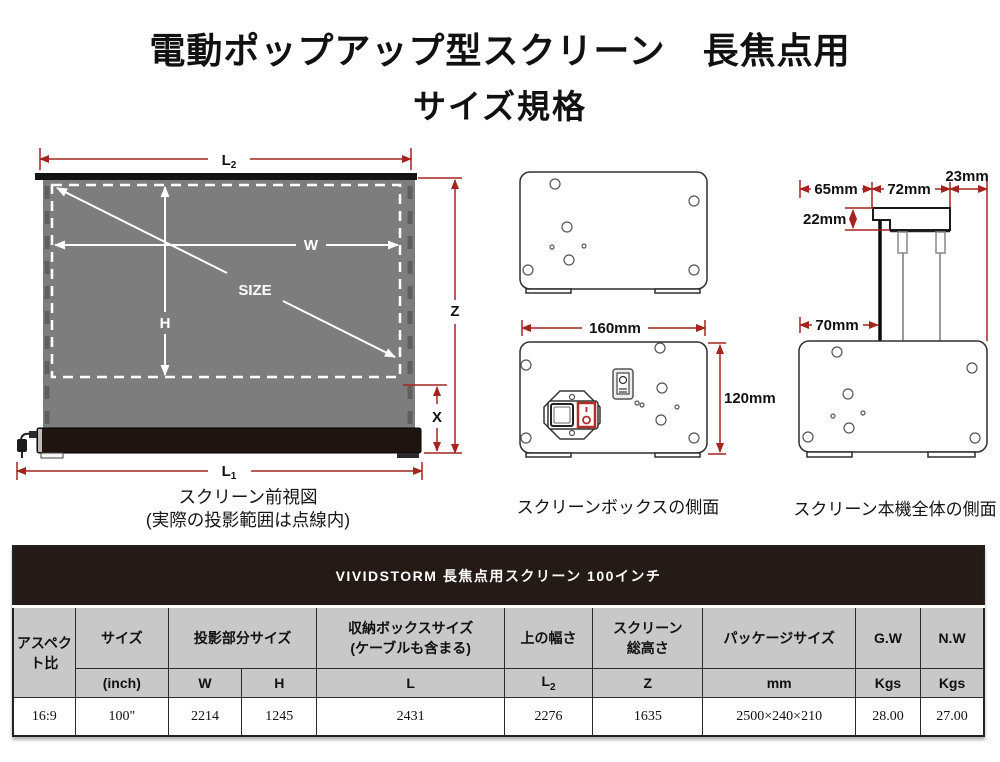 Image resolution: width=1000 pixels, height=762 pixels. Describe the element at coordinates (219, 443) in the screenshot. I see `screen-housing` at that location.